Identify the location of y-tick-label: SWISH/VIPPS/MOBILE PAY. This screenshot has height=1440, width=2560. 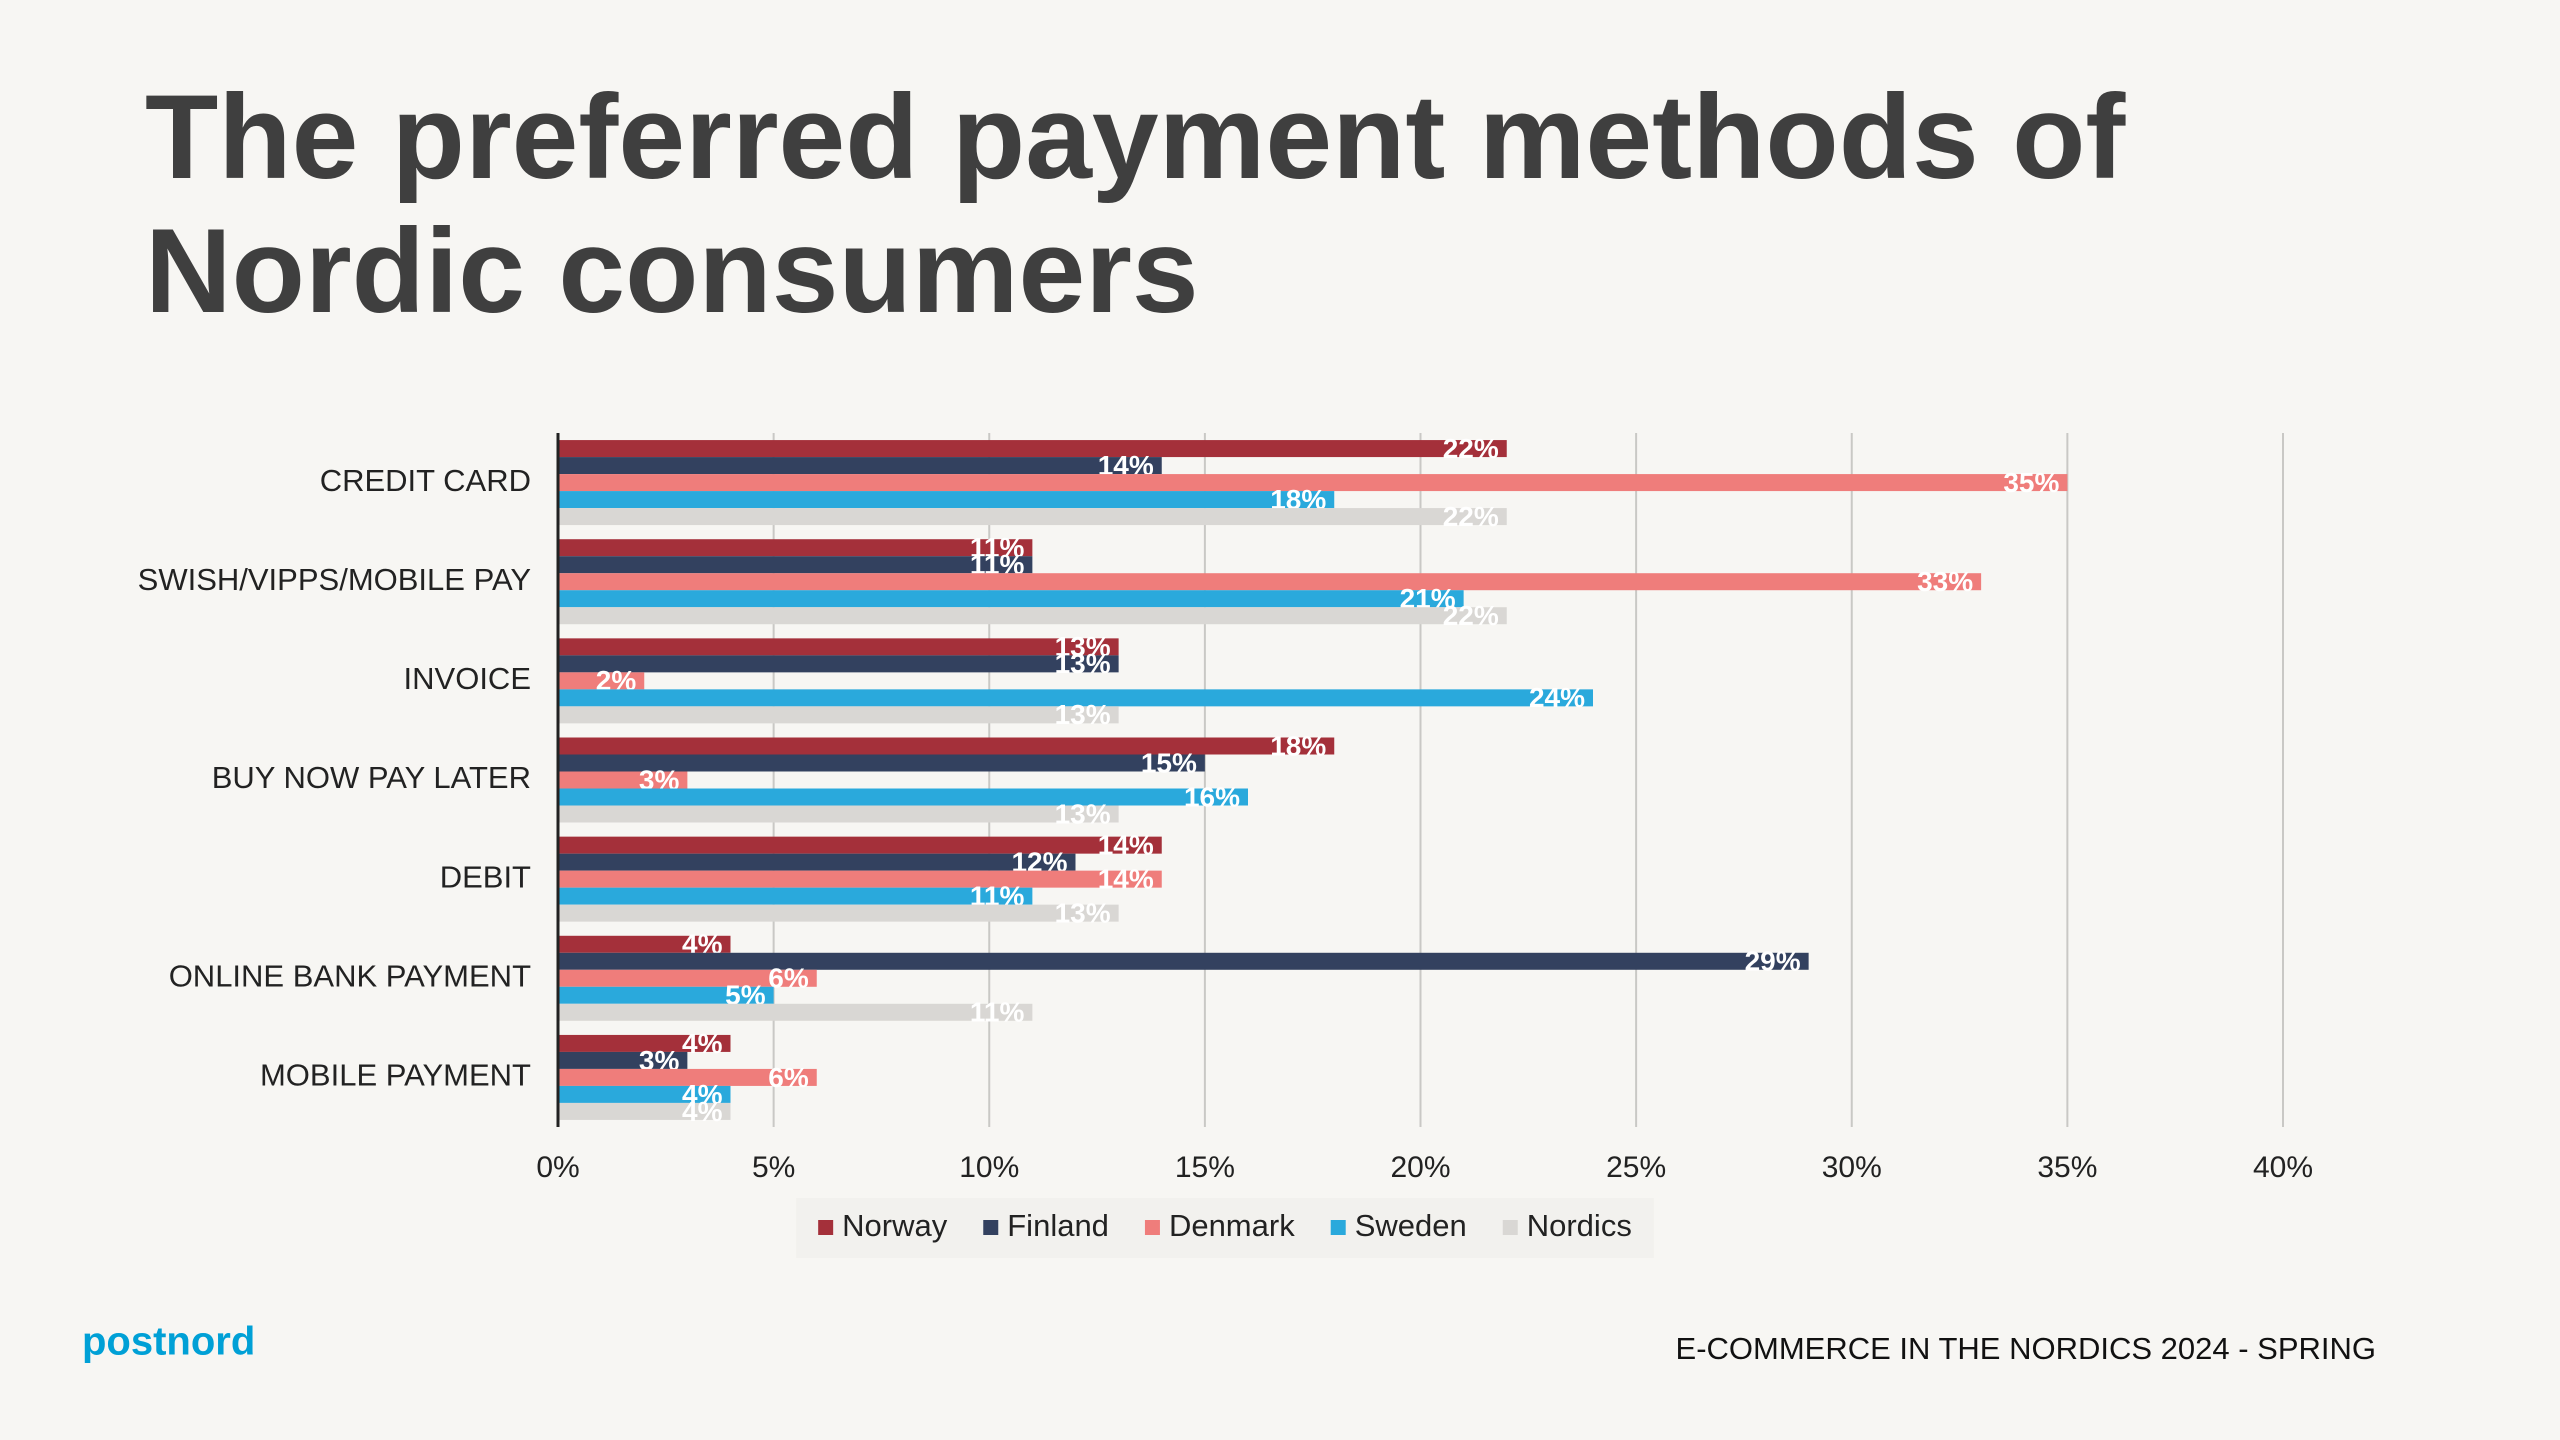
(334, 579).